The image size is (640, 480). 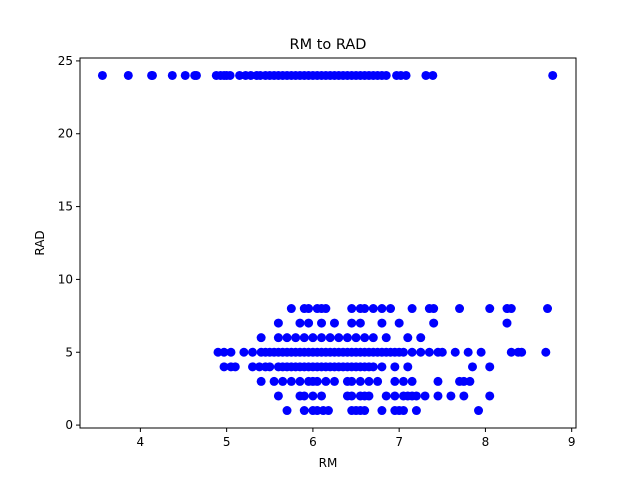 What do you see at coordinates (328, 463) in the screenshot?
I see `x-axis-label: RM` at bounding box center [328, 463].